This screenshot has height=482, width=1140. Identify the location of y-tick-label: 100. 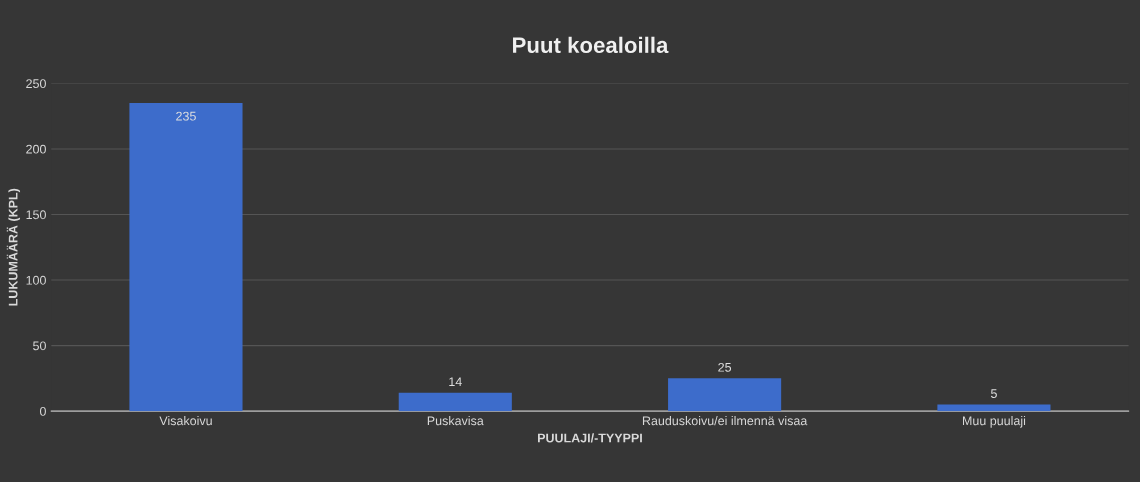
(36, 280).